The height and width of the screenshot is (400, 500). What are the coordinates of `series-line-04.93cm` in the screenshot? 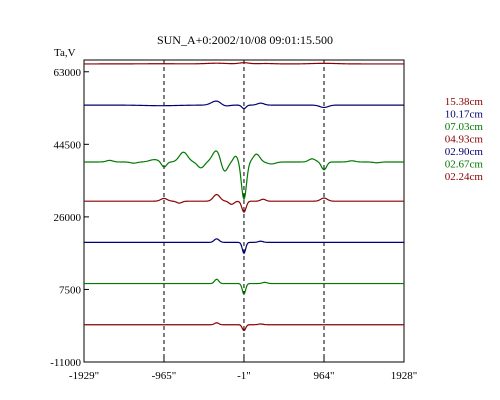 It's located at (244, 203).